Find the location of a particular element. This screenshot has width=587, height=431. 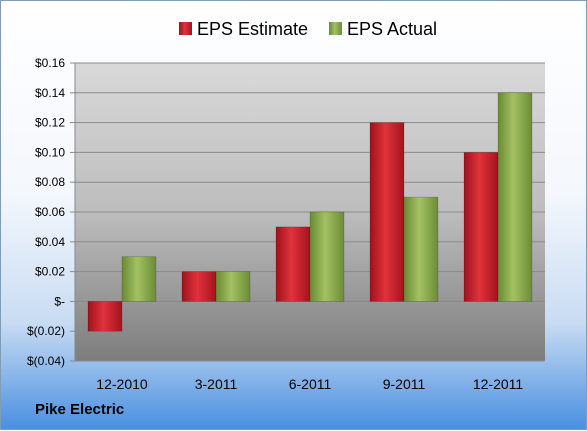

legend-label-estimate: EPS Estimate is located at coordinates (252, 29).